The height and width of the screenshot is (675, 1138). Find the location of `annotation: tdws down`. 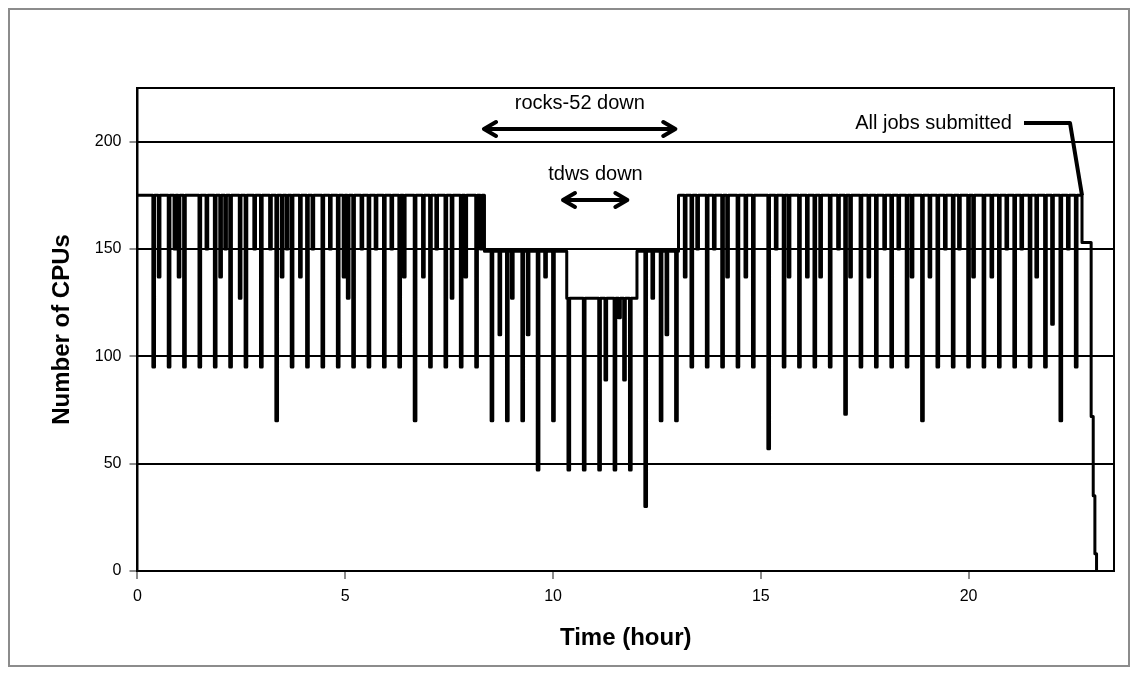

annotation: tdws down is located at coordinates (595, 173).